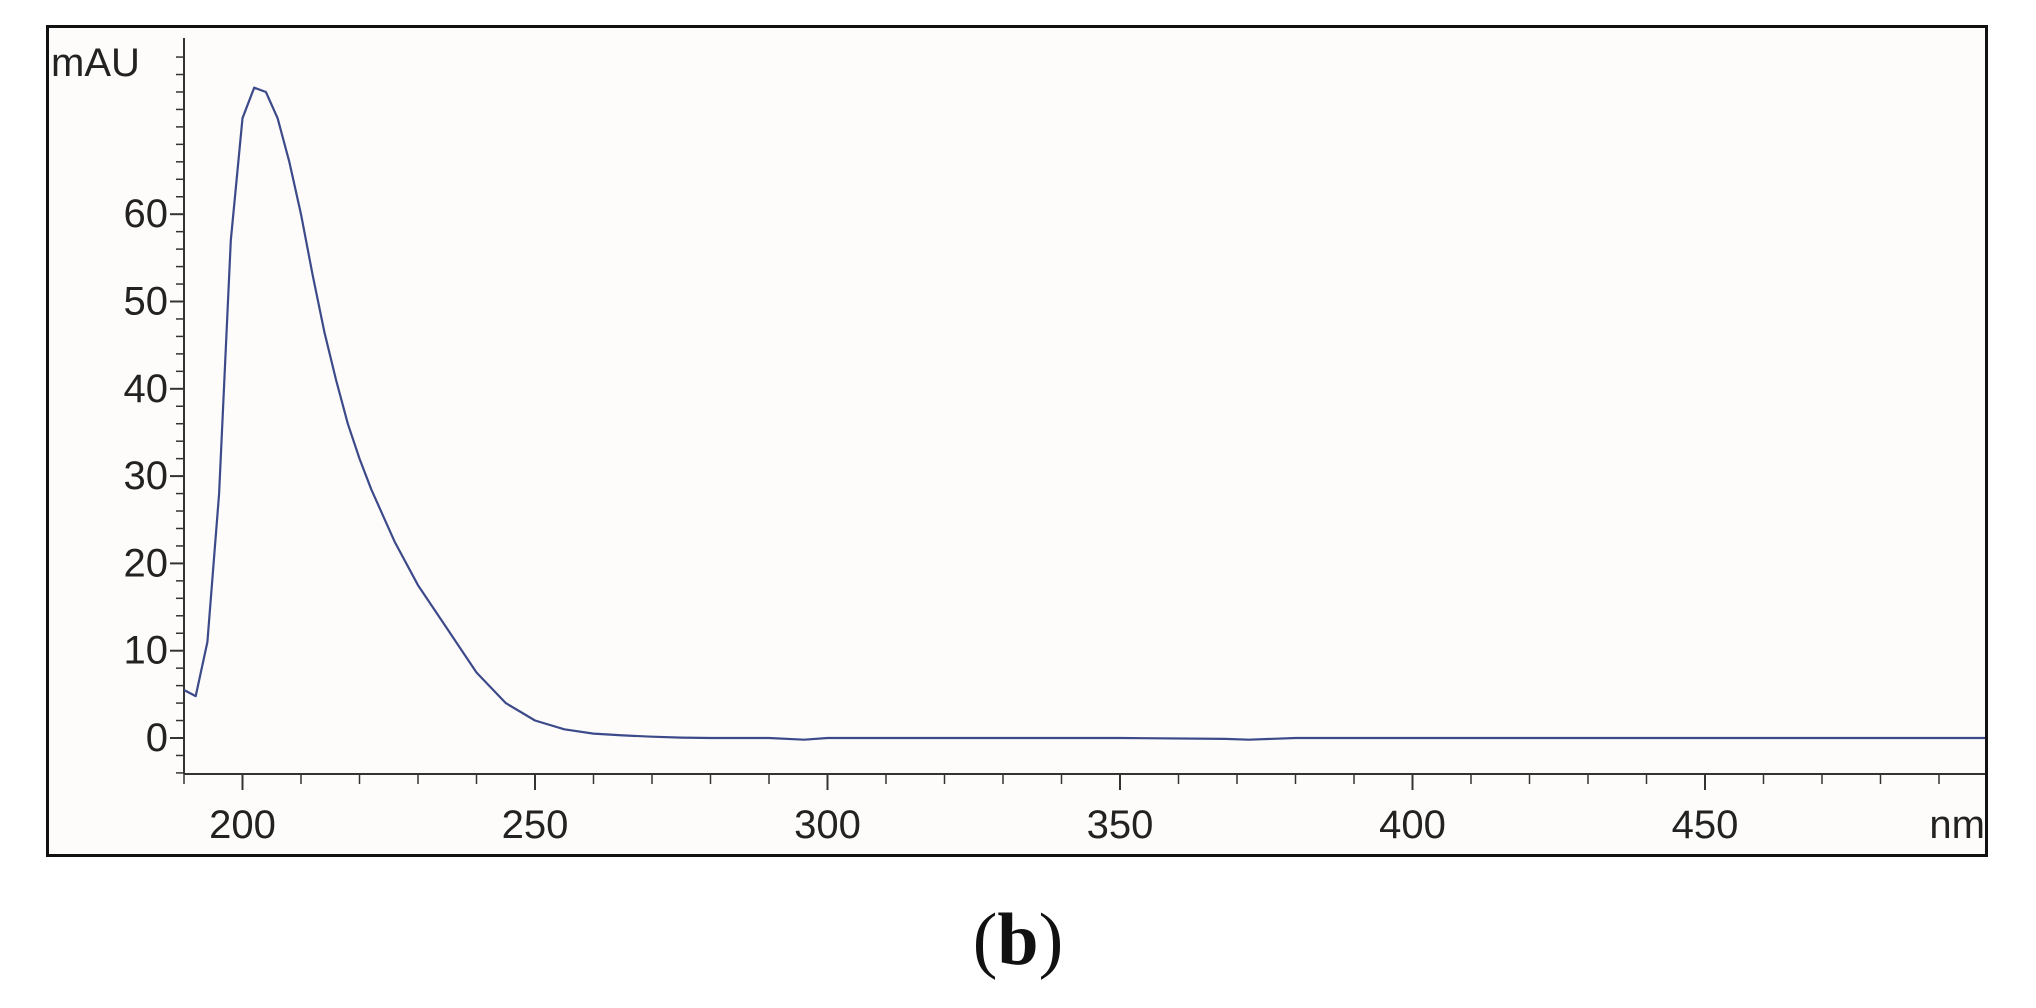  What do you see at coordinates (146, 476) in the screenshot?
I see `y-tick-label: 30` at bounding box center [146, 476].